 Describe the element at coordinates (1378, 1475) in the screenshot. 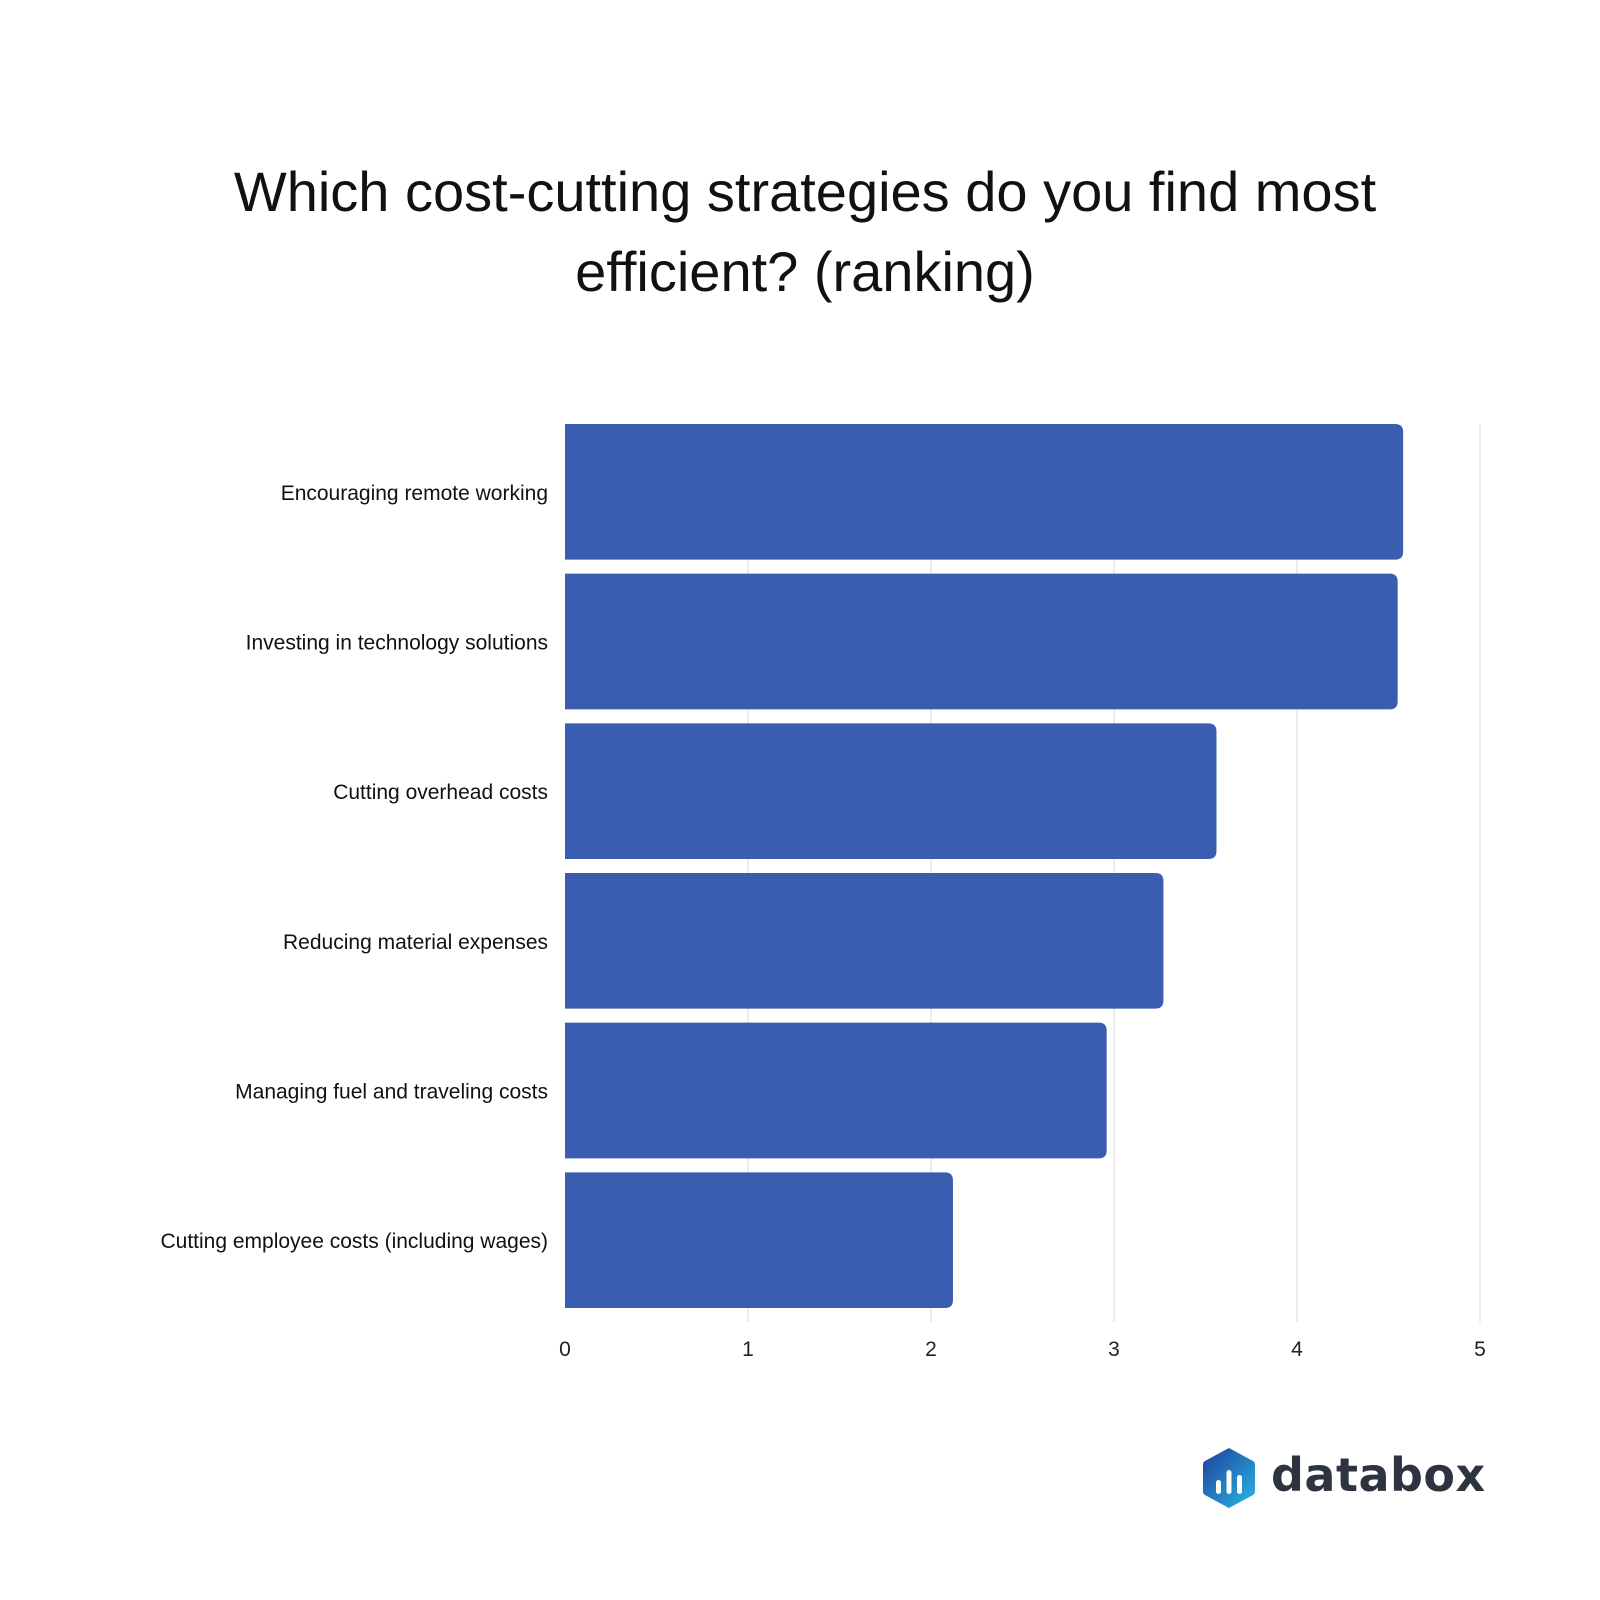

I see `databox-logo-text: databox` at that location.